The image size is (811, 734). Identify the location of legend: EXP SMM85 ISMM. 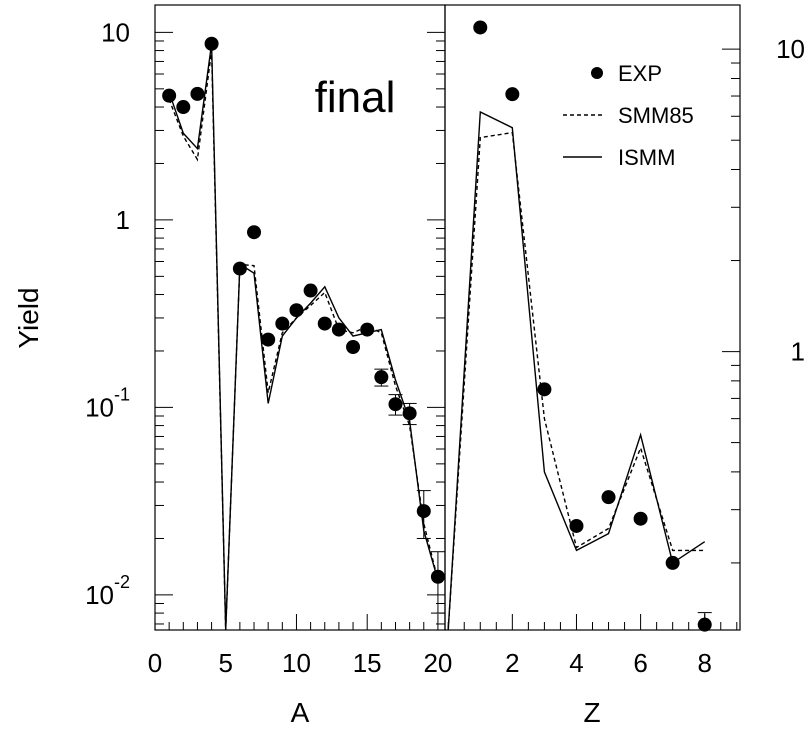
(628, 115).